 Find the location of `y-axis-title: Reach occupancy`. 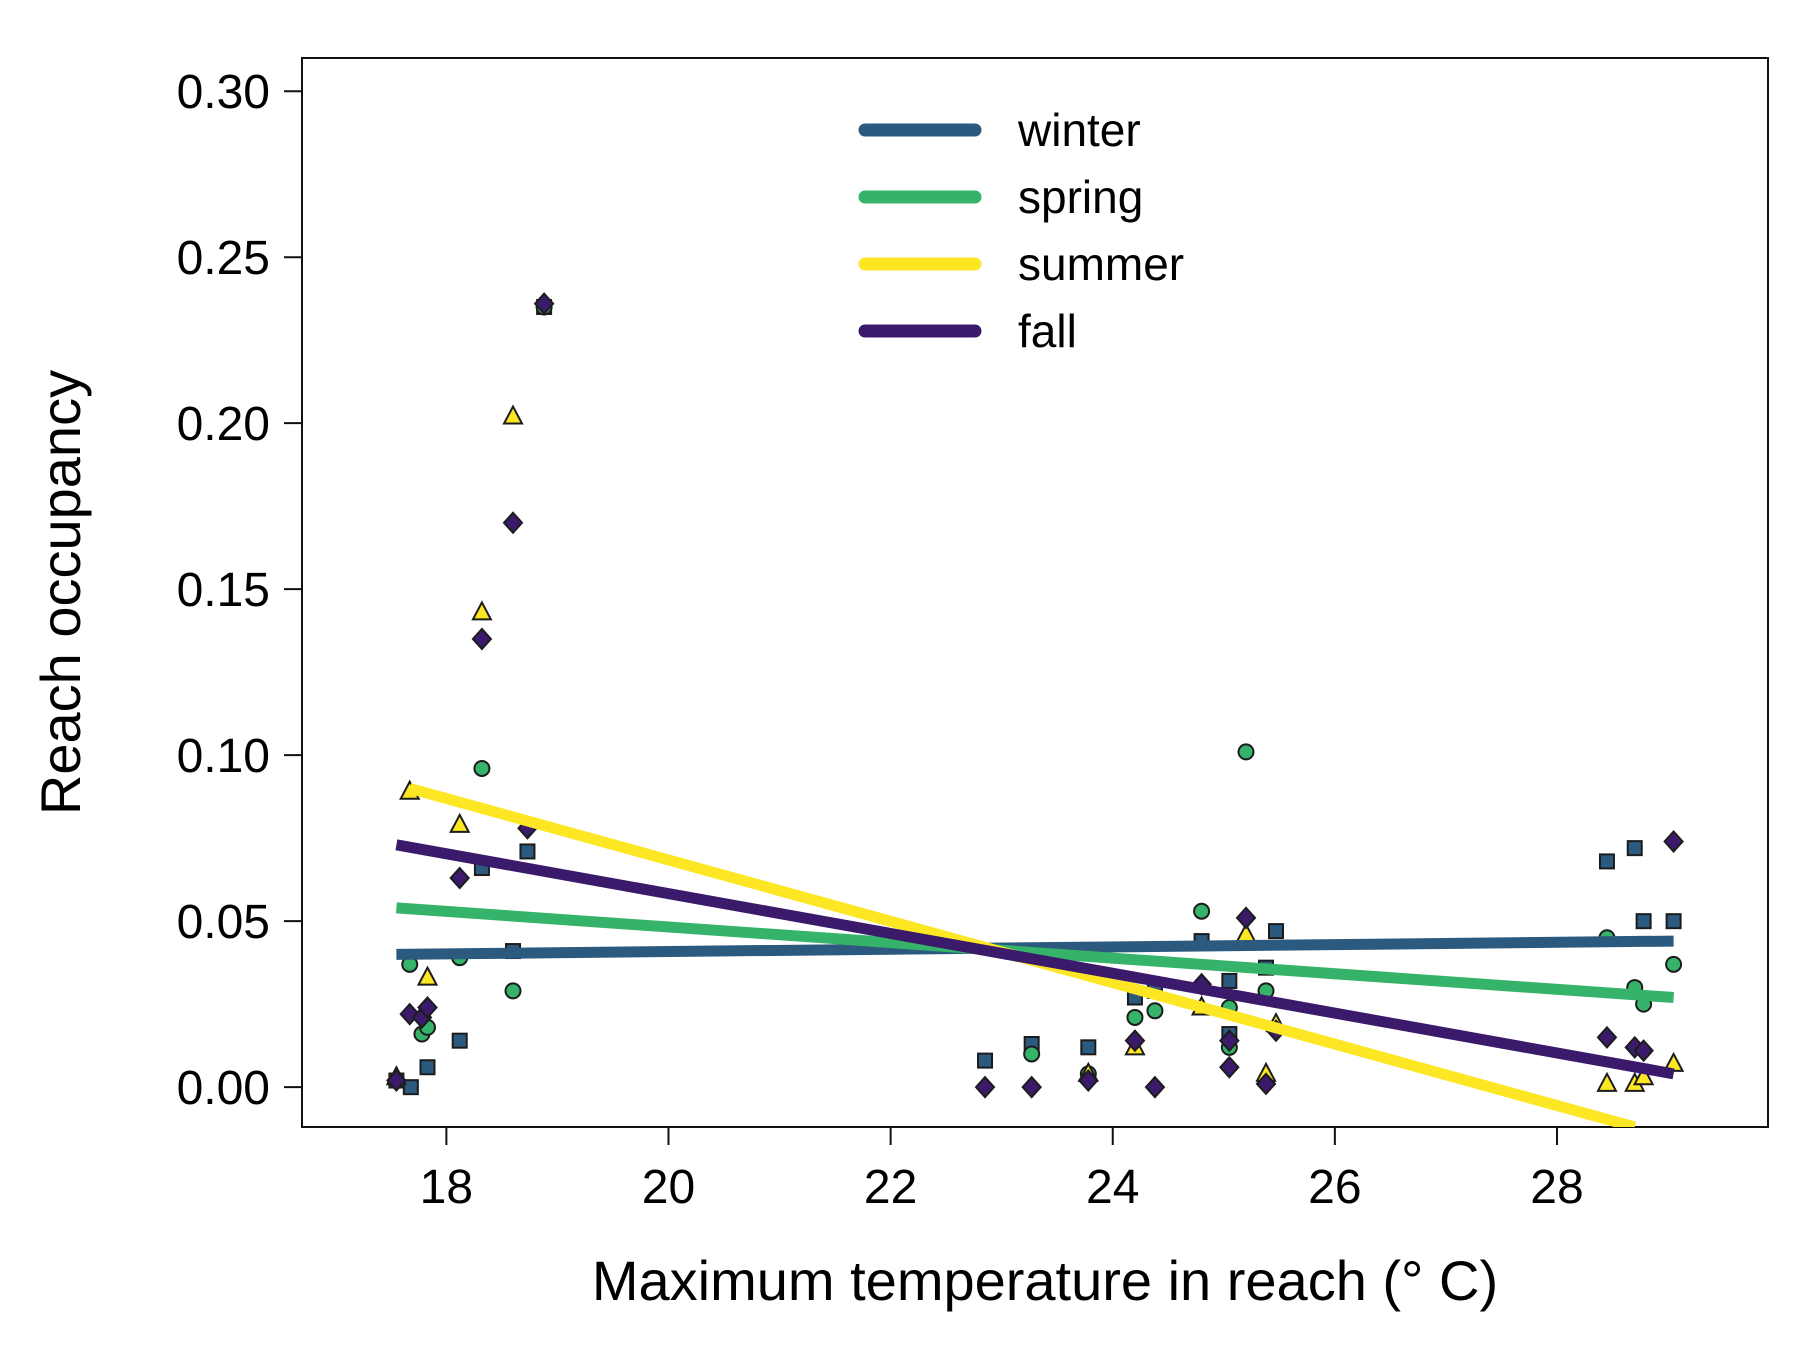

y-axis-title: Reach occupancy is located at coordinates (60, 592).